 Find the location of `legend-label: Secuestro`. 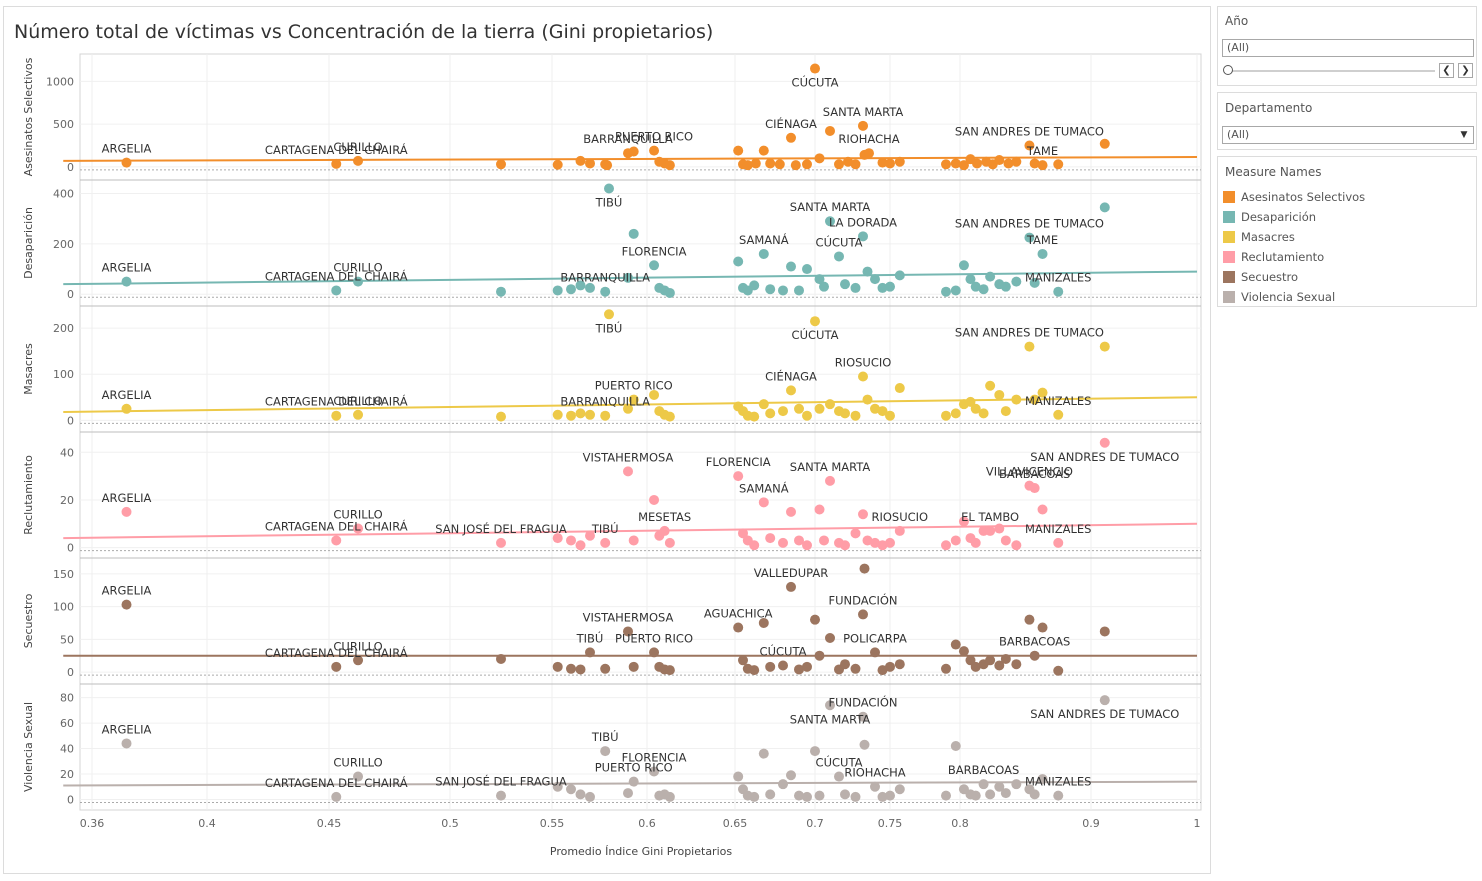

legend-label: Secuestro is located at coordinates (1270, 277).